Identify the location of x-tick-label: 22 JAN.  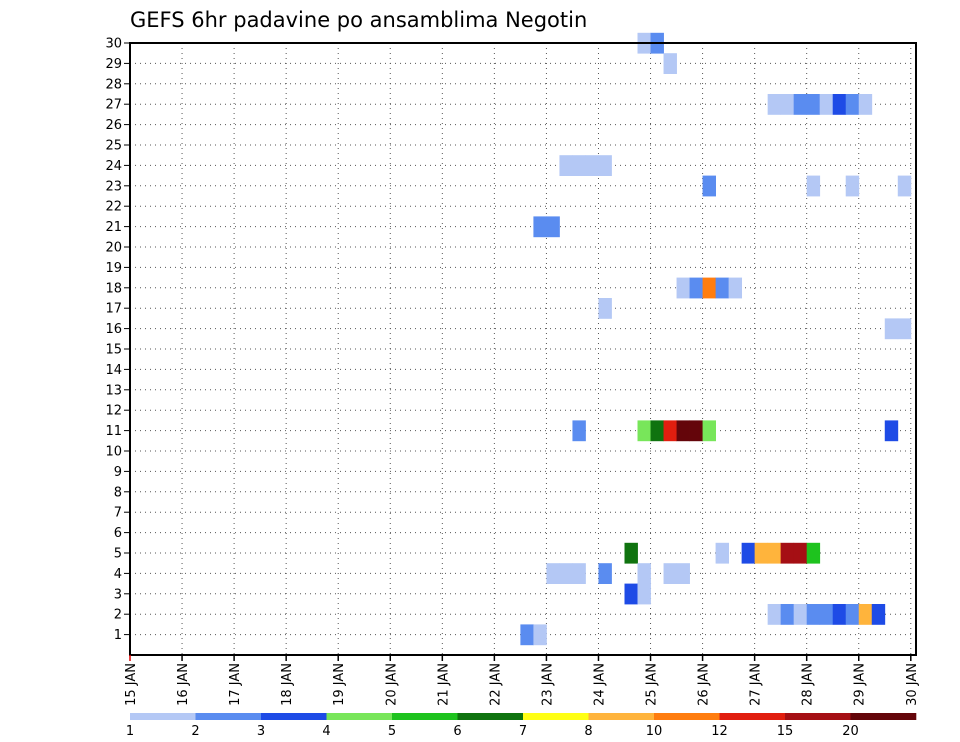
(495, 684).